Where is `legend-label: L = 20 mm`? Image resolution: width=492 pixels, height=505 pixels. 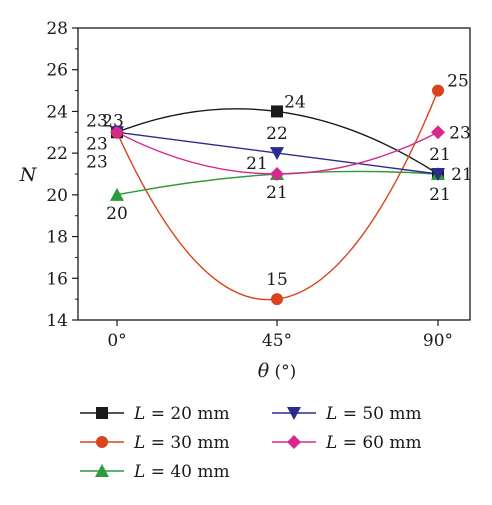
legend-label: L = 20 mm is located at coordinates (181, 414).